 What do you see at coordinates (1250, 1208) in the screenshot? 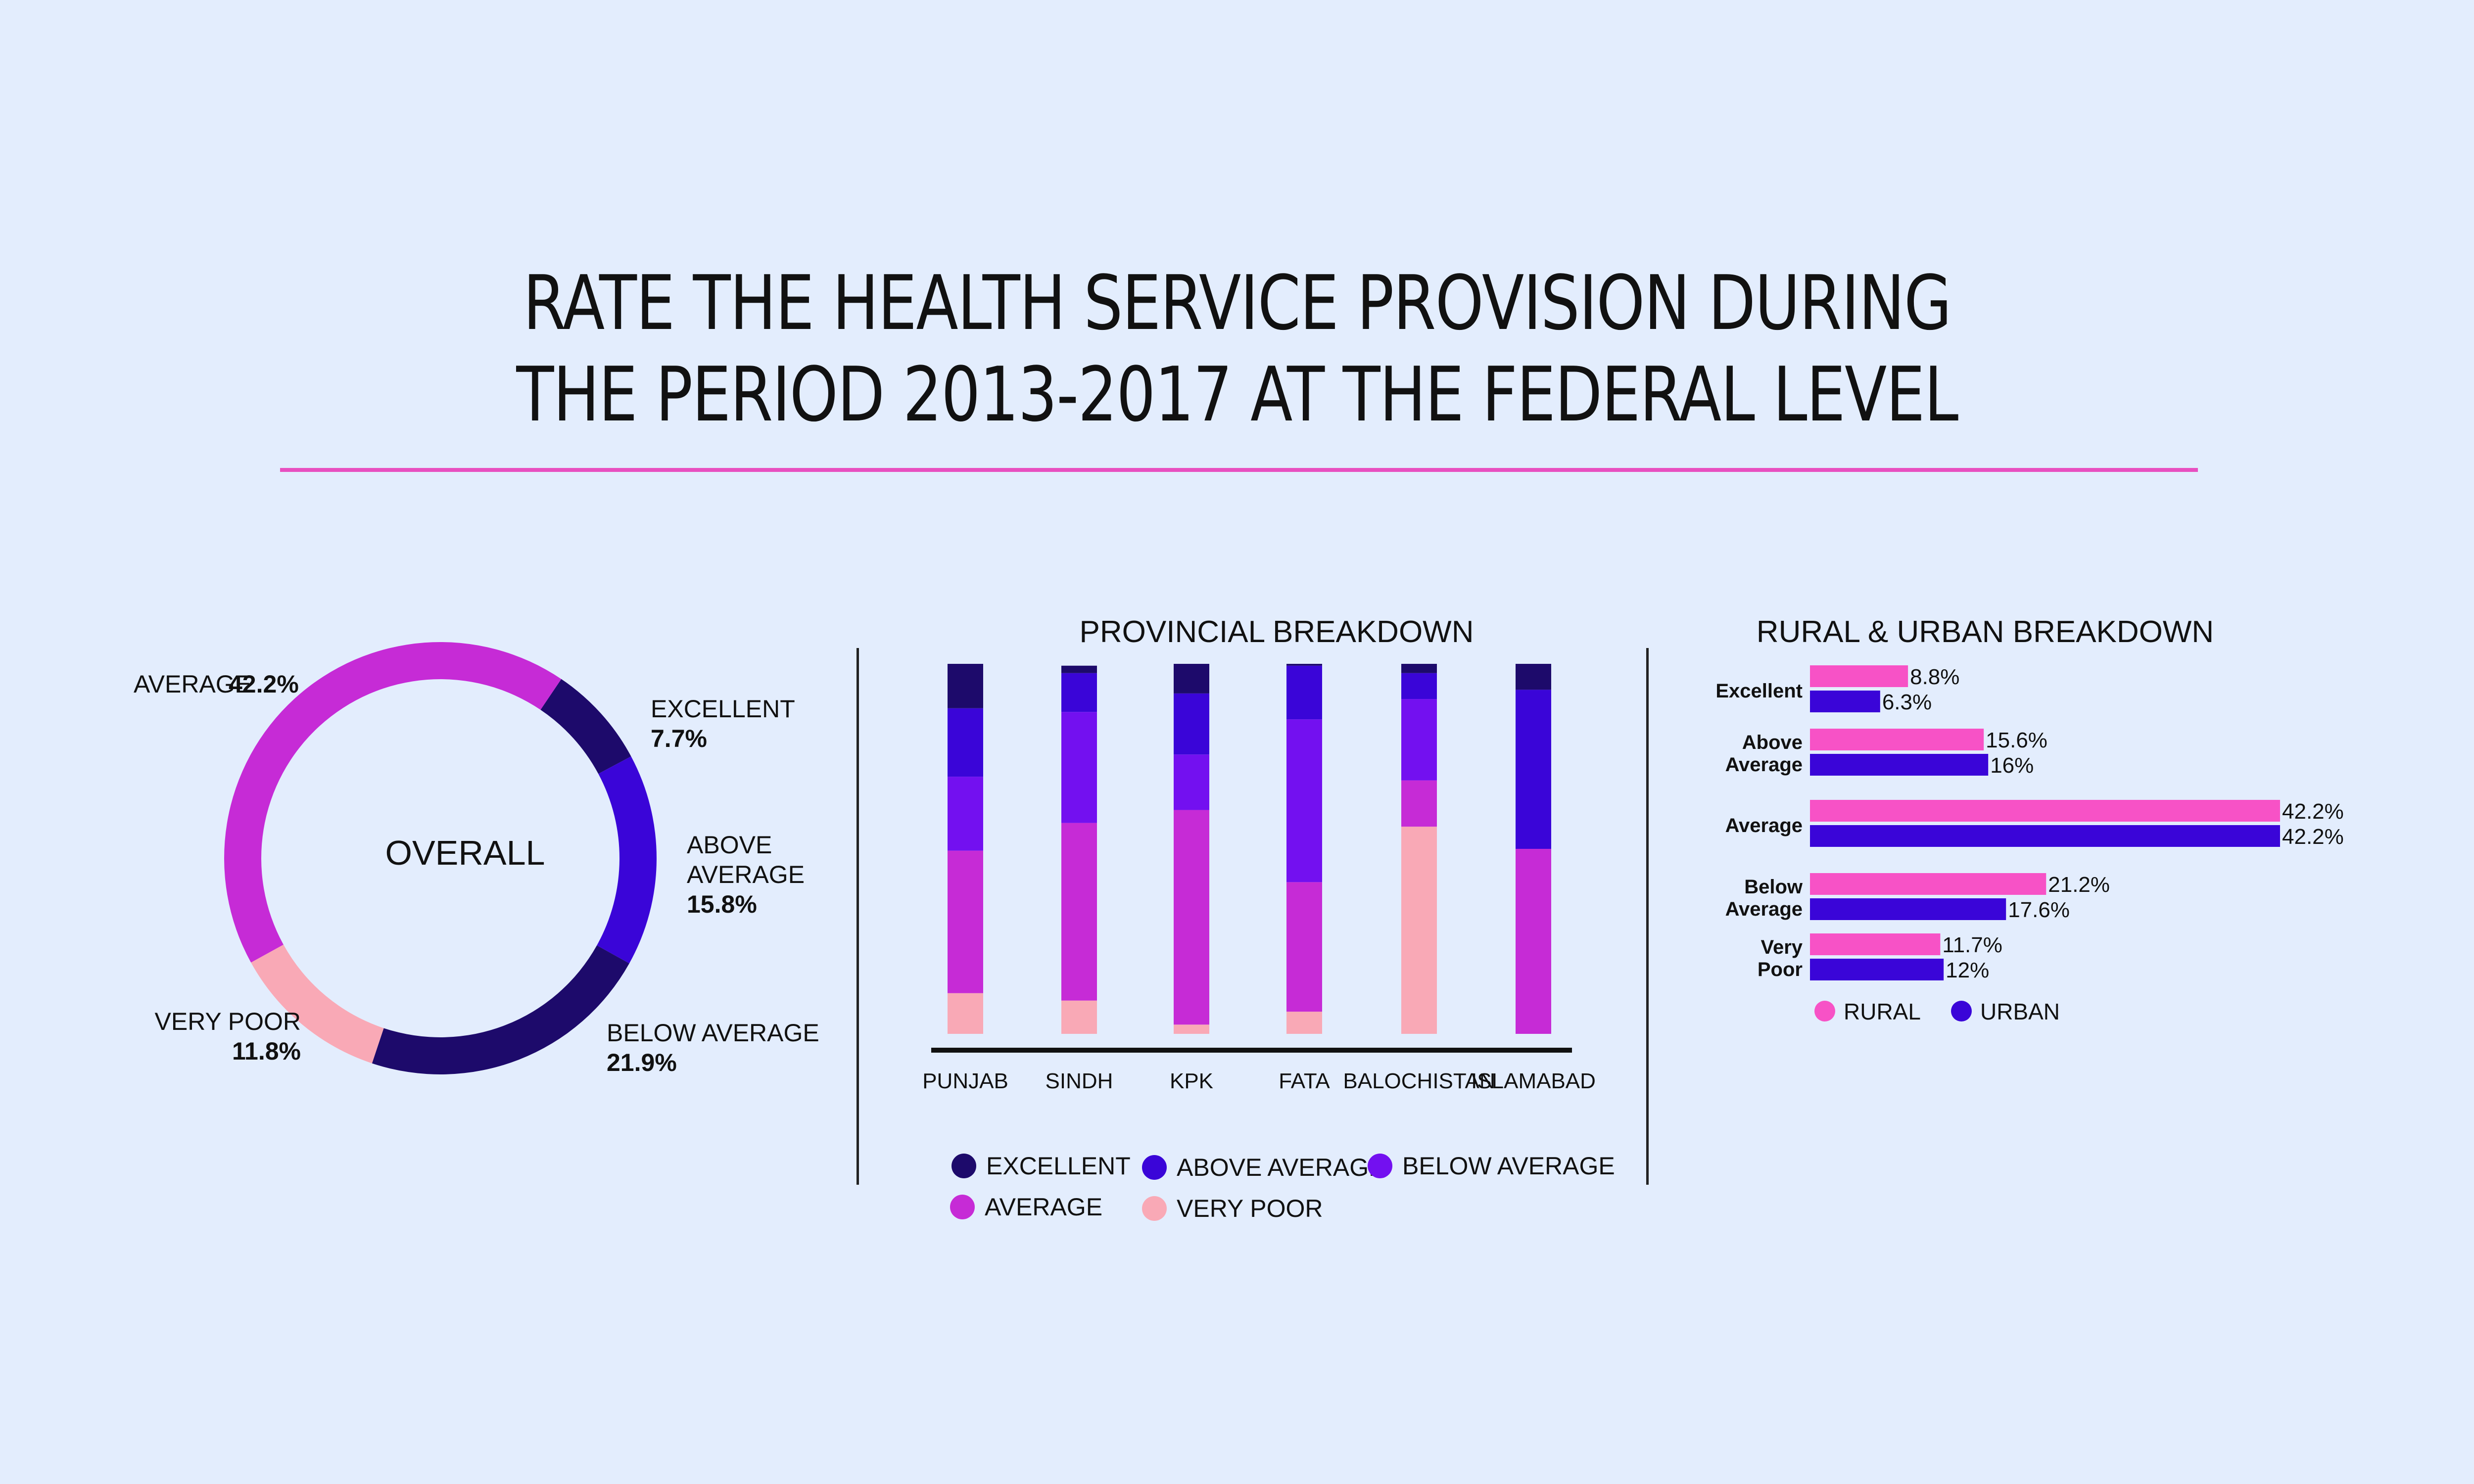
I see `legend-label-very-poor: VERY POOR` at bounding box center [1250, 1208].